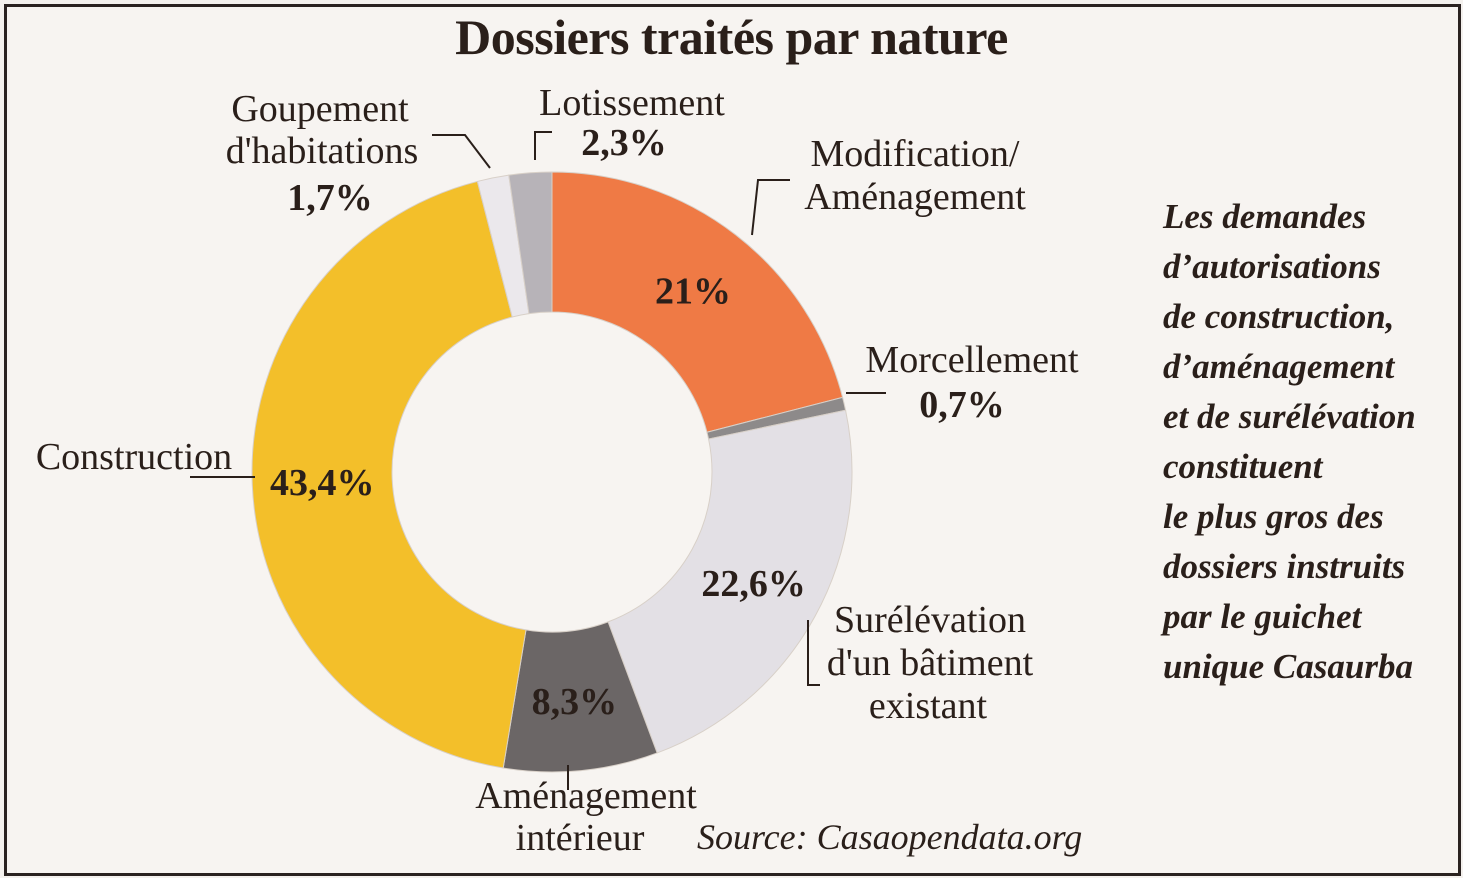  I want to click on label-surelevation-line3: existant, so click(928, 706).